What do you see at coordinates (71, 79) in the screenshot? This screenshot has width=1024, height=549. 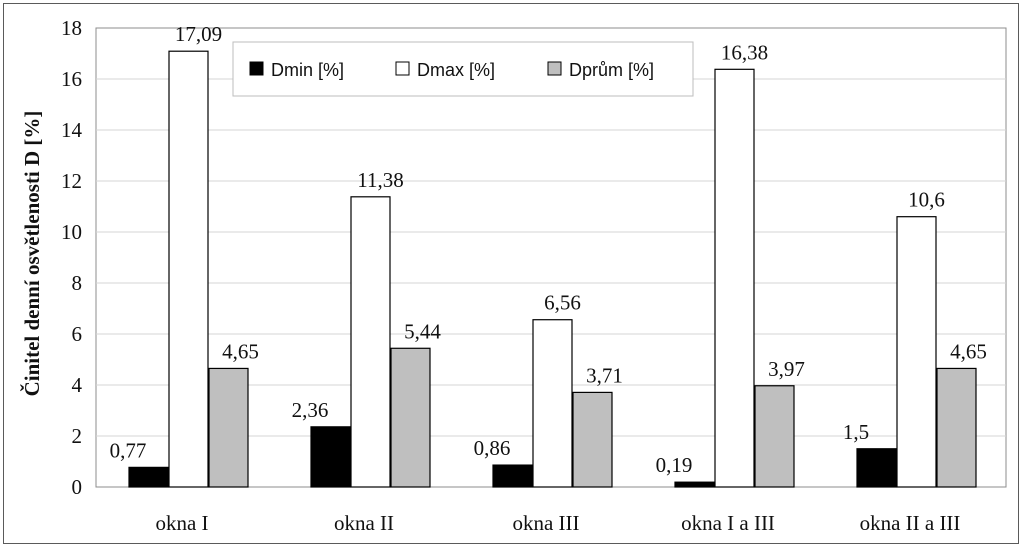 I see `y-tick-label: 16` at bounding box center [71, 79].